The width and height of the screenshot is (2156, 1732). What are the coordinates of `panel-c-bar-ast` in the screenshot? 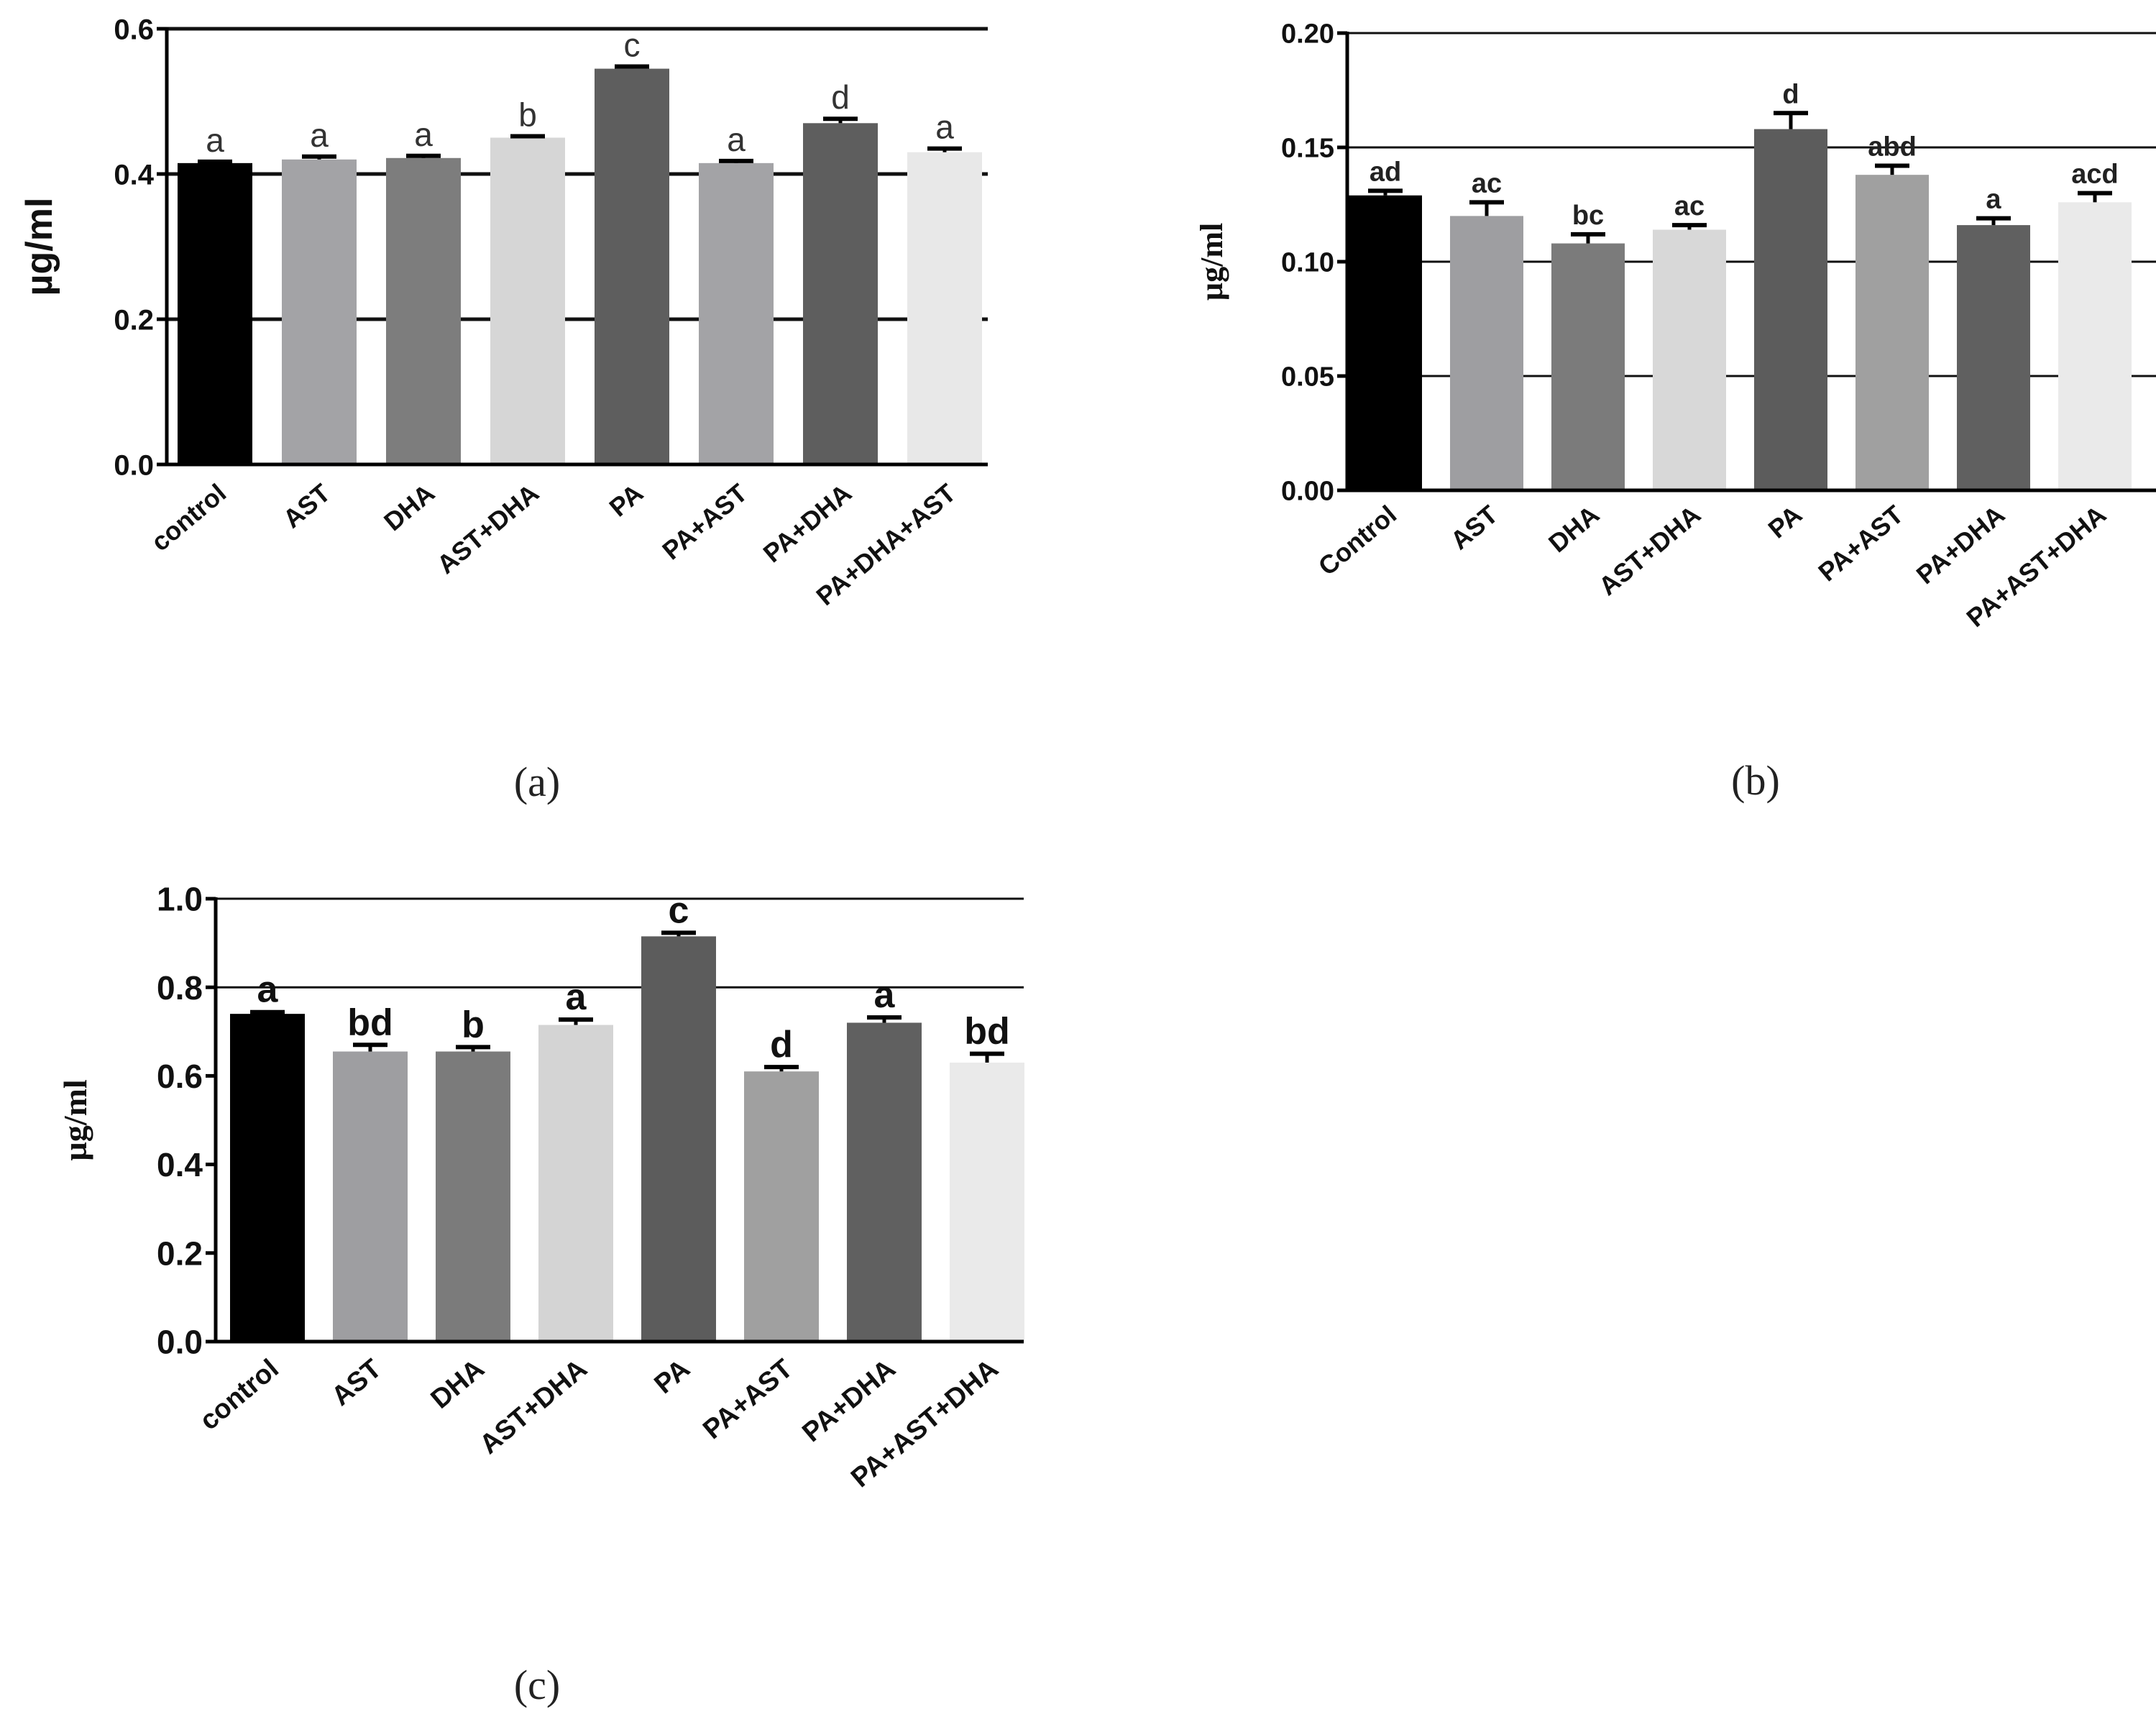 It's located at (371, 1196).